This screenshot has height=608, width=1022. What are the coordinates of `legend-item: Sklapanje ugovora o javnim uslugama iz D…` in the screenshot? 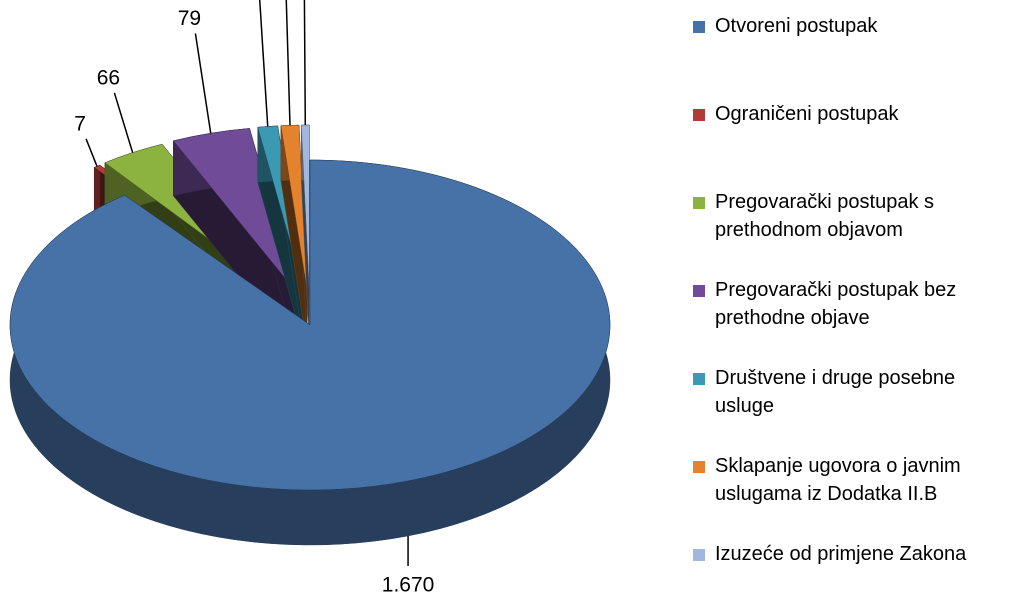 It's located at (855, 480).